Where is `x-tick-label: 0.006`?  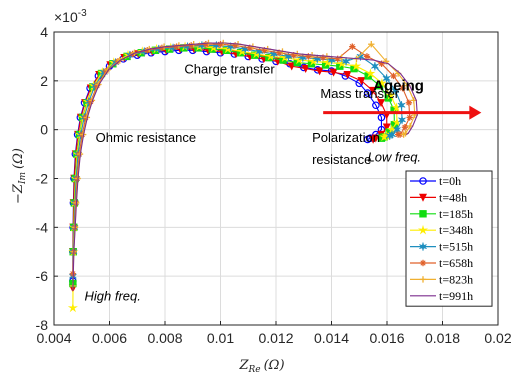
x-tick-label: 0.006 is located at coordinates (109, 338).